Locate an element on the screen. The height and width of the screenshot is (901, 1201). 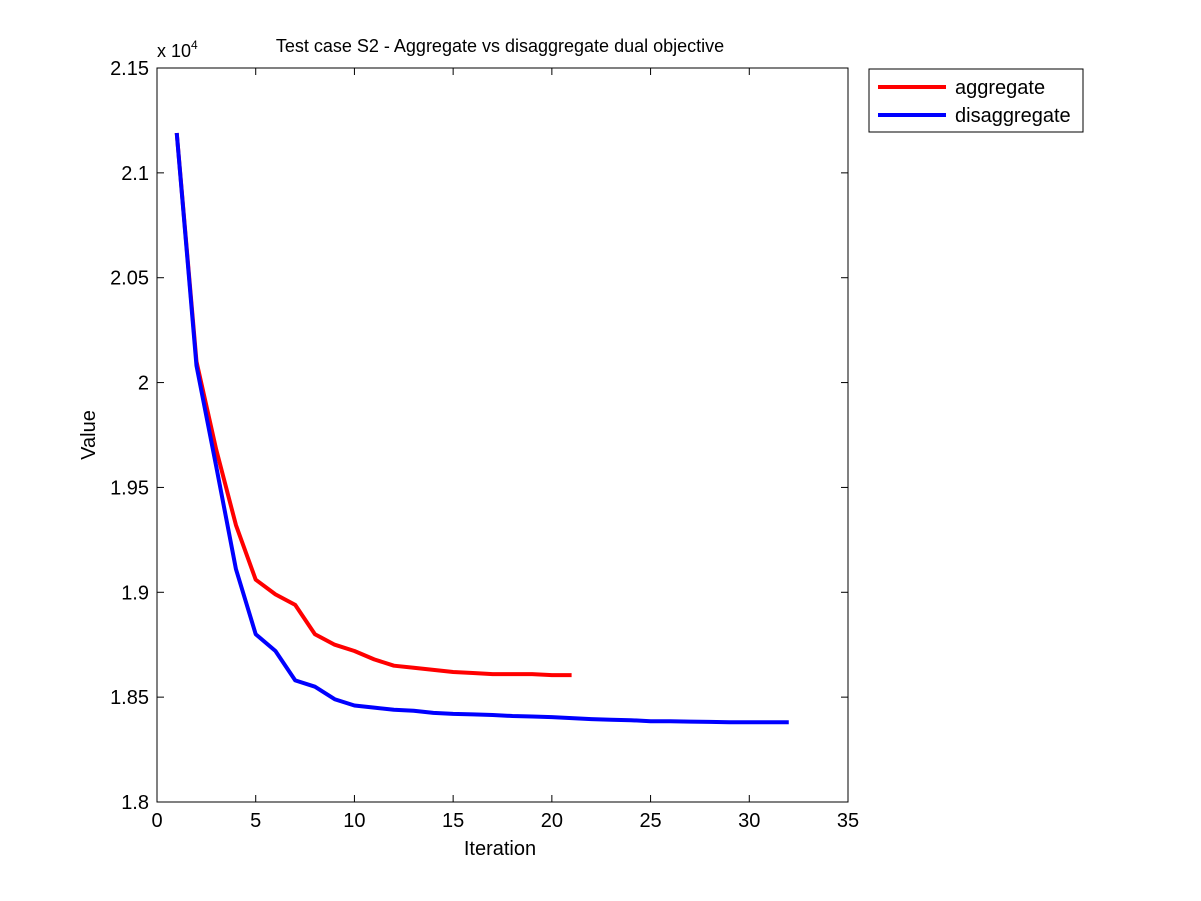
y-tick-label: 2.05 is located at coordinates (129, 279).